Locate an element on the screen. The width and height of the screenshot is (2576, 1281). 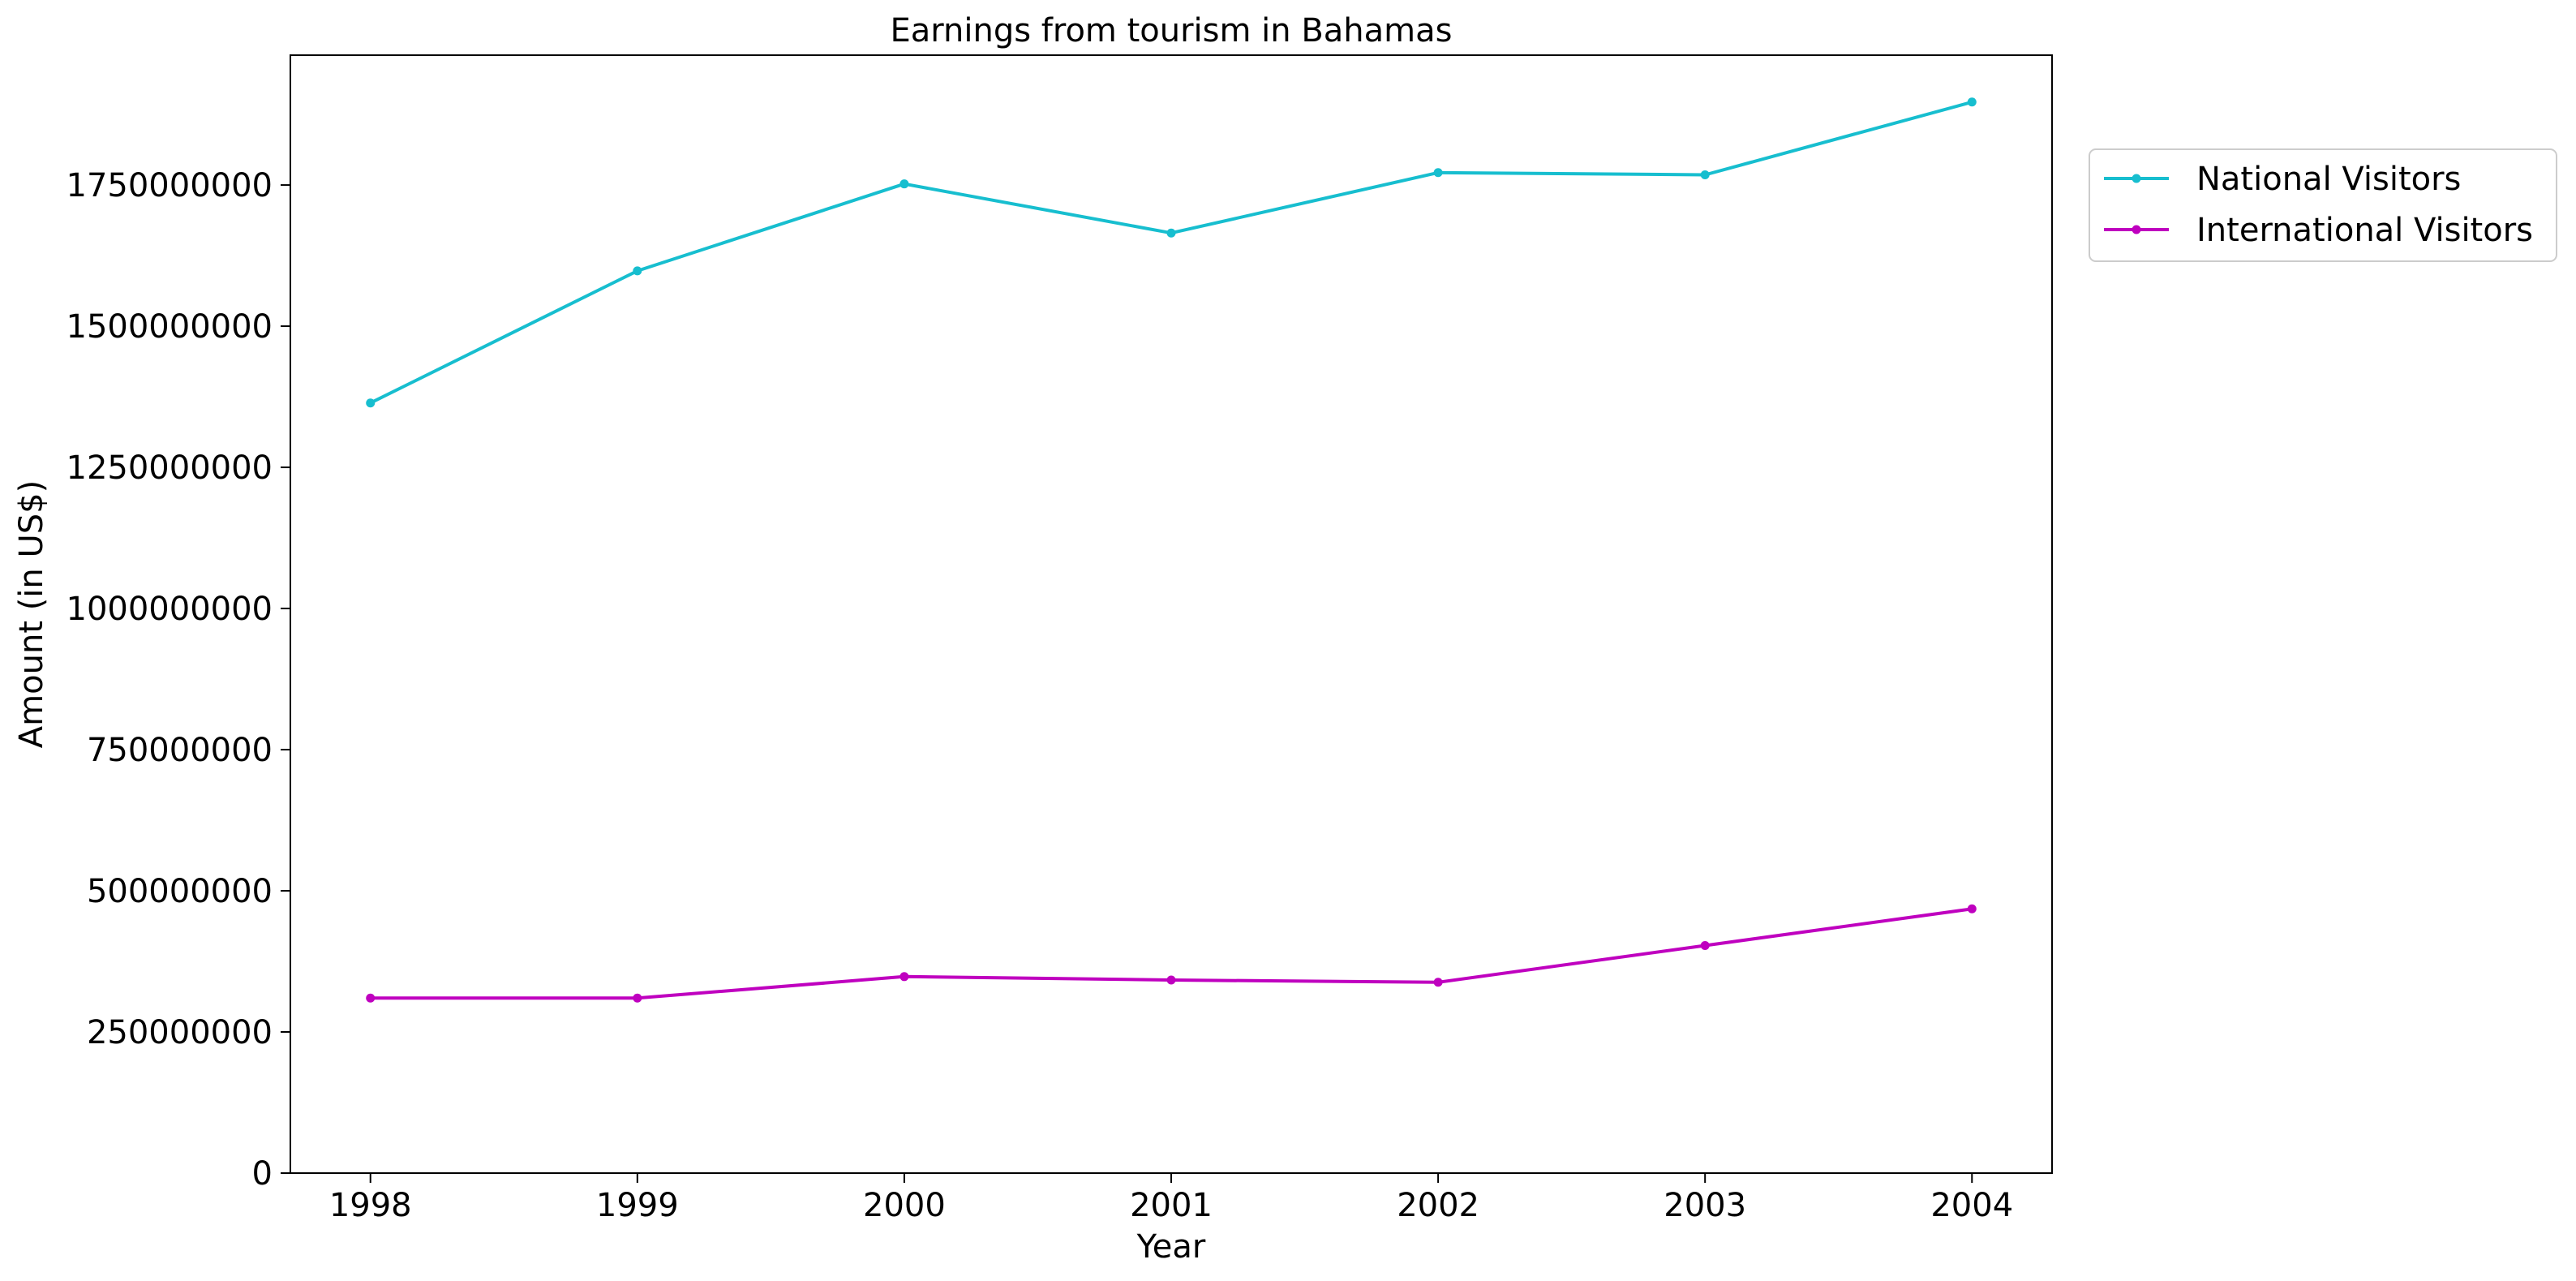
x-tick-label: 2000 is located at coordinates (904, 1205).